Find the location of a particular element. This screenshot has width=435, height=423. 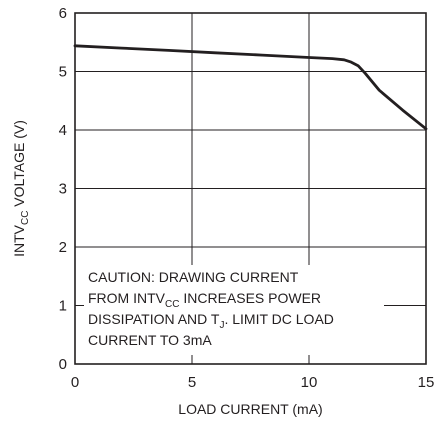

x-tick-label: 15 is located at coordinates (426, 382).